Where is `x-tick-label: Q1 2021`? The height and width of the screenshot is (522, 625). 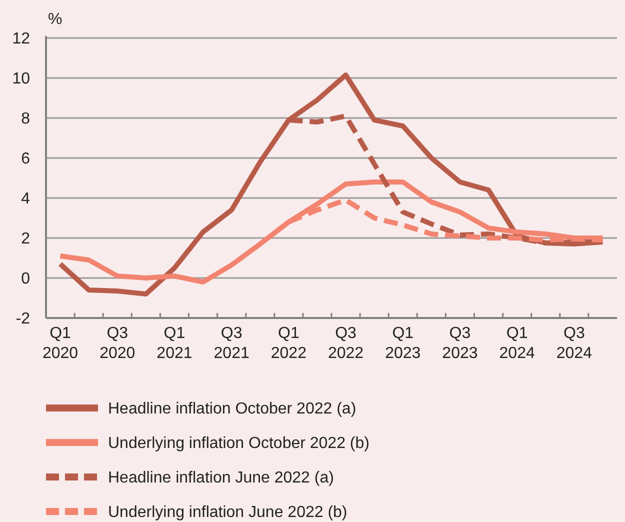 x-tick-label: Q1 2021 is located at coordinates (174, 343).